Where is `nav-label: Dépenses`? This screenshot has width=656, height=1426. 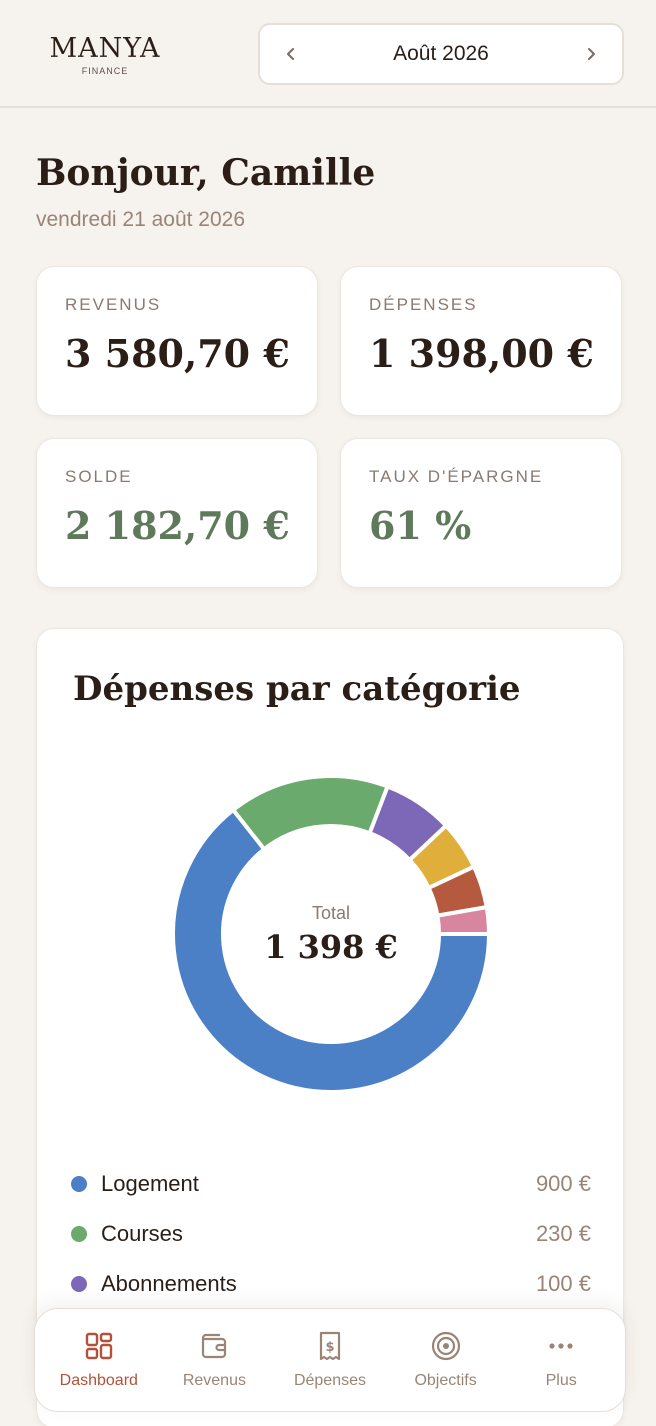
nav-label: Dépenses is located at coordinates (329, 1380).